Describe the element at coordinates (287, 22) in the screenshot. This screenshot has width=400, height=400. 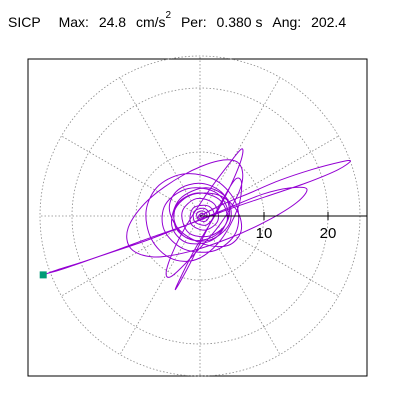
I see `ang-label: Ang:` at that location.